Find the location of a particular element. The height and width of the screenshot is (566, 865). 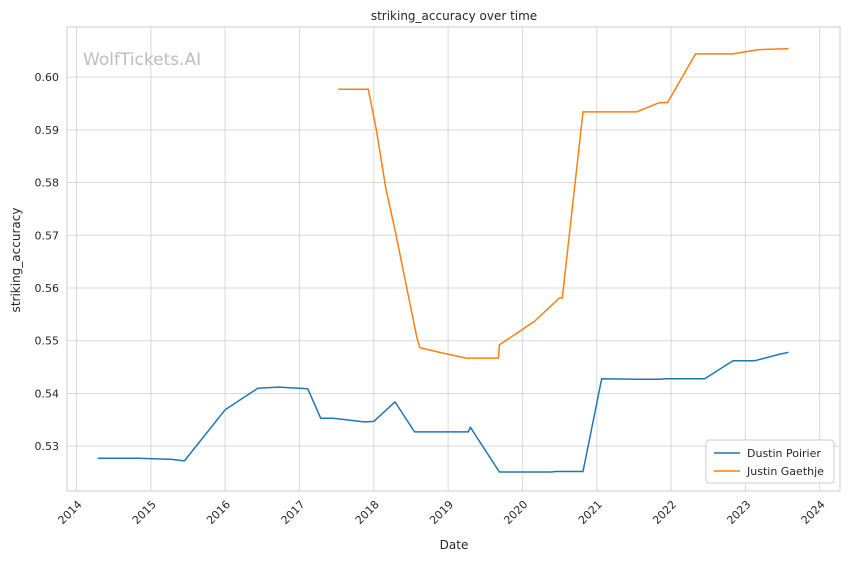

y-tick-label: 0.54 is located at coordinates (47, 393).